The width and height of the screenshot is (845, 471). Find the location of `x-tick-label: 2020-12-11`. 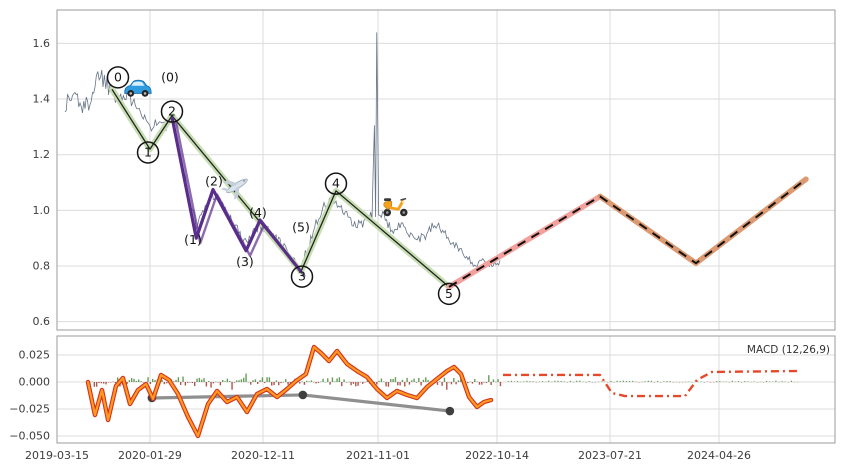

x-tick-label: 2020-12-11 is located at coordinates (263, 455).